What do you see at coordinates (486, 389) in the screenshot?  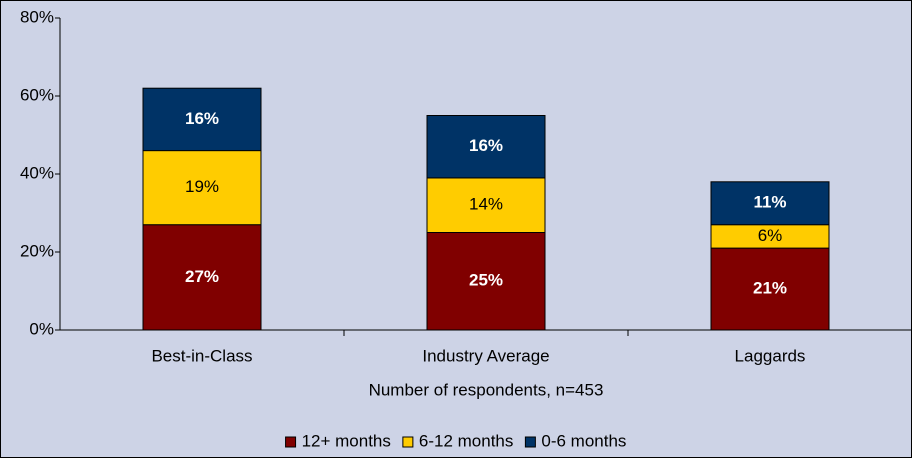 I see `x-axis-label: Number of respondents, n=453` at bounding box center [486, 389].